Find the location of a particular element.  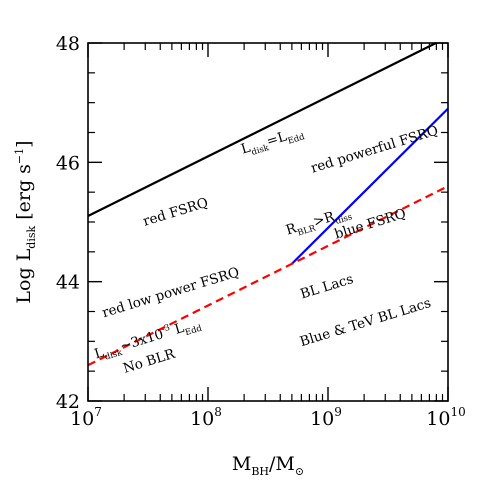

x-tick-label: 10⁸ is located at coordinates (206, 417).